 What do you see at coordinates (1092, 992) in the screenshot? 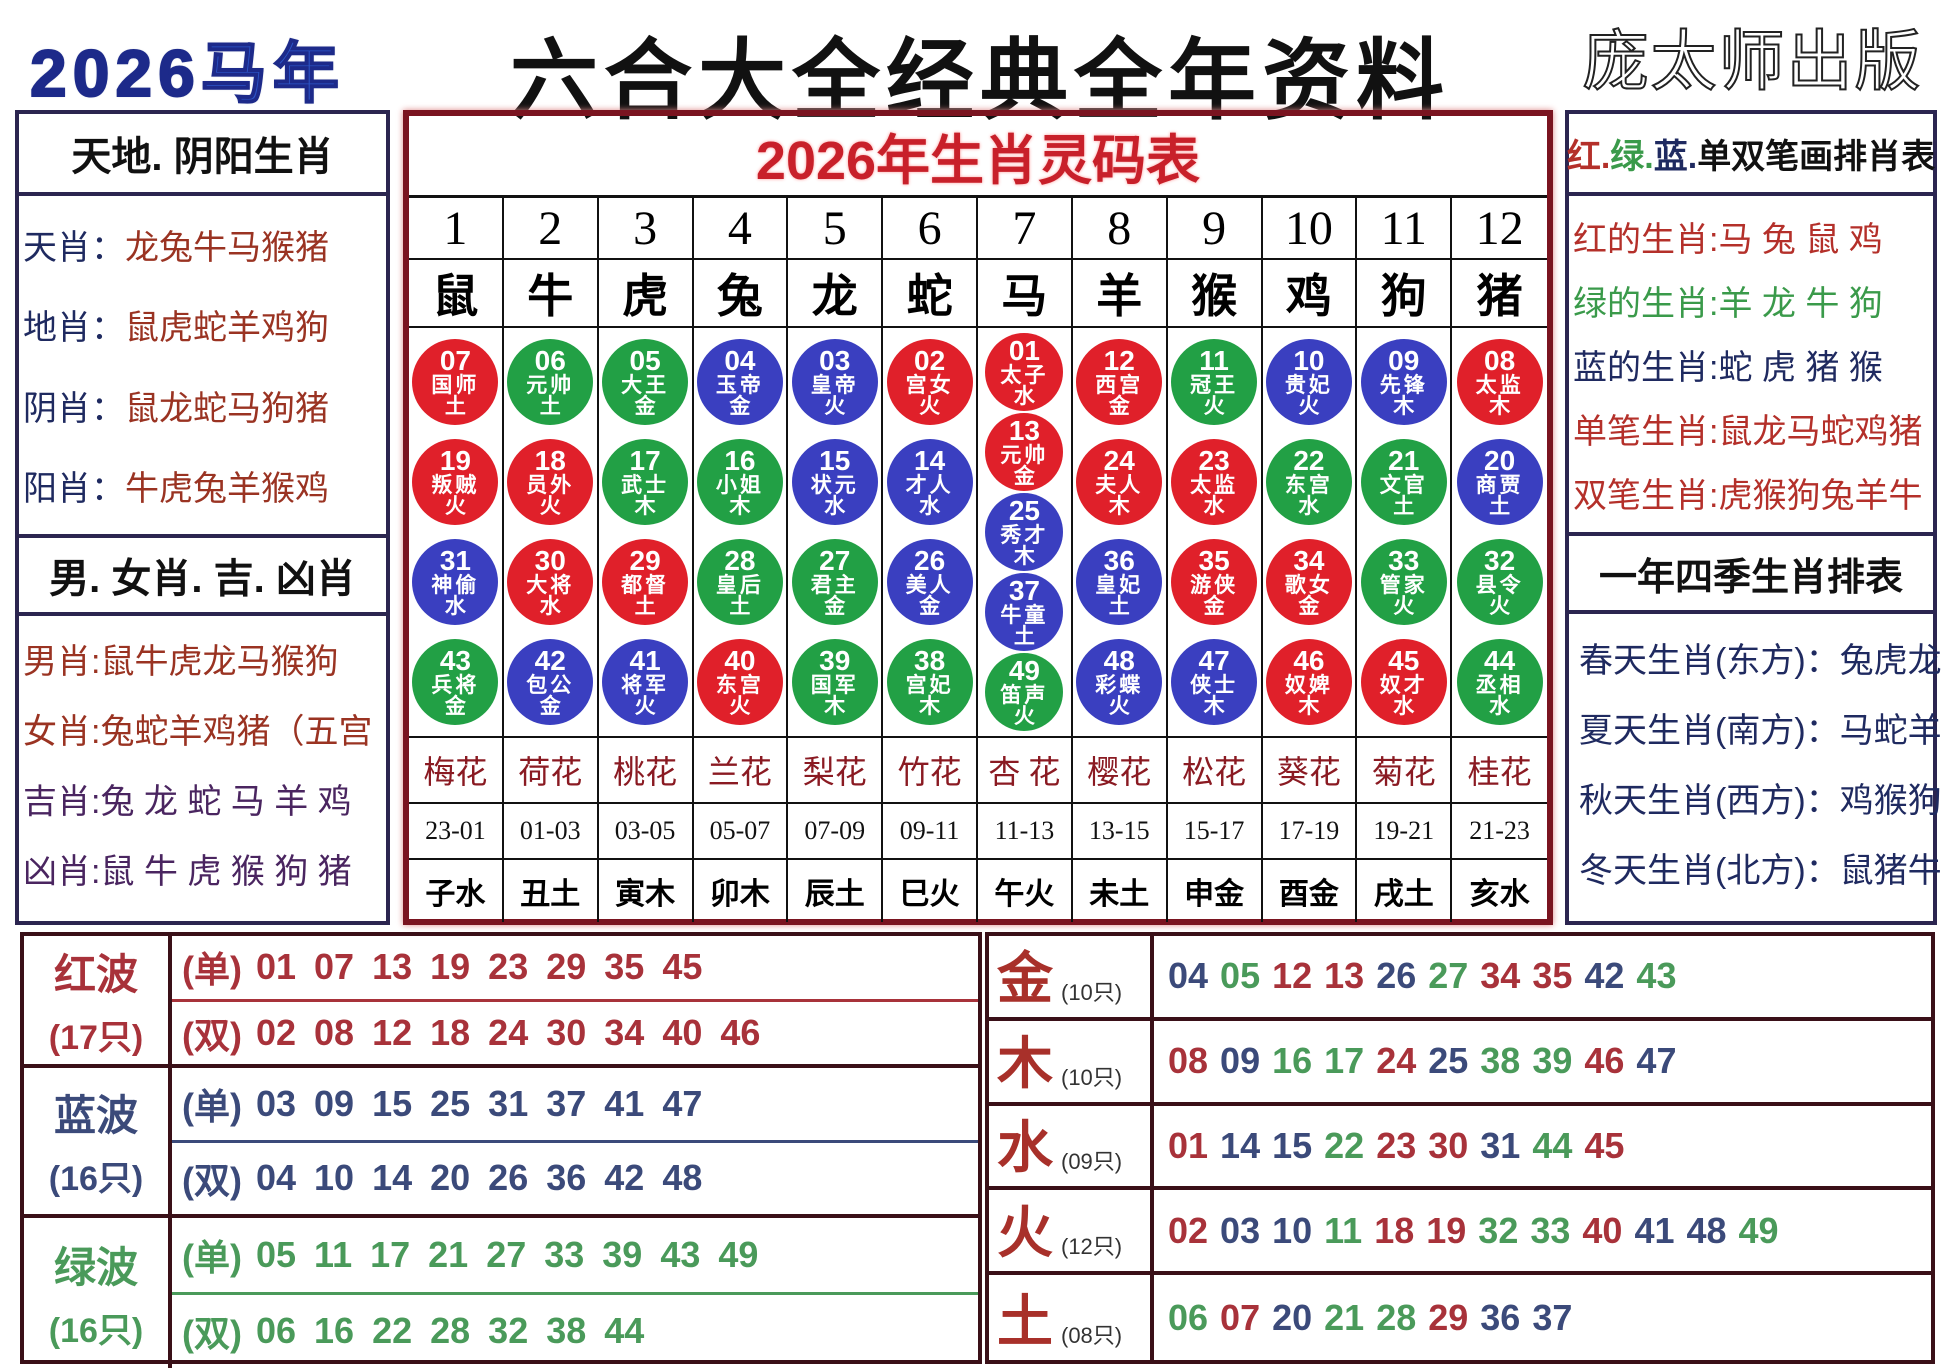
I see `element-count: (10只)` at bounding box center [1092, 992].